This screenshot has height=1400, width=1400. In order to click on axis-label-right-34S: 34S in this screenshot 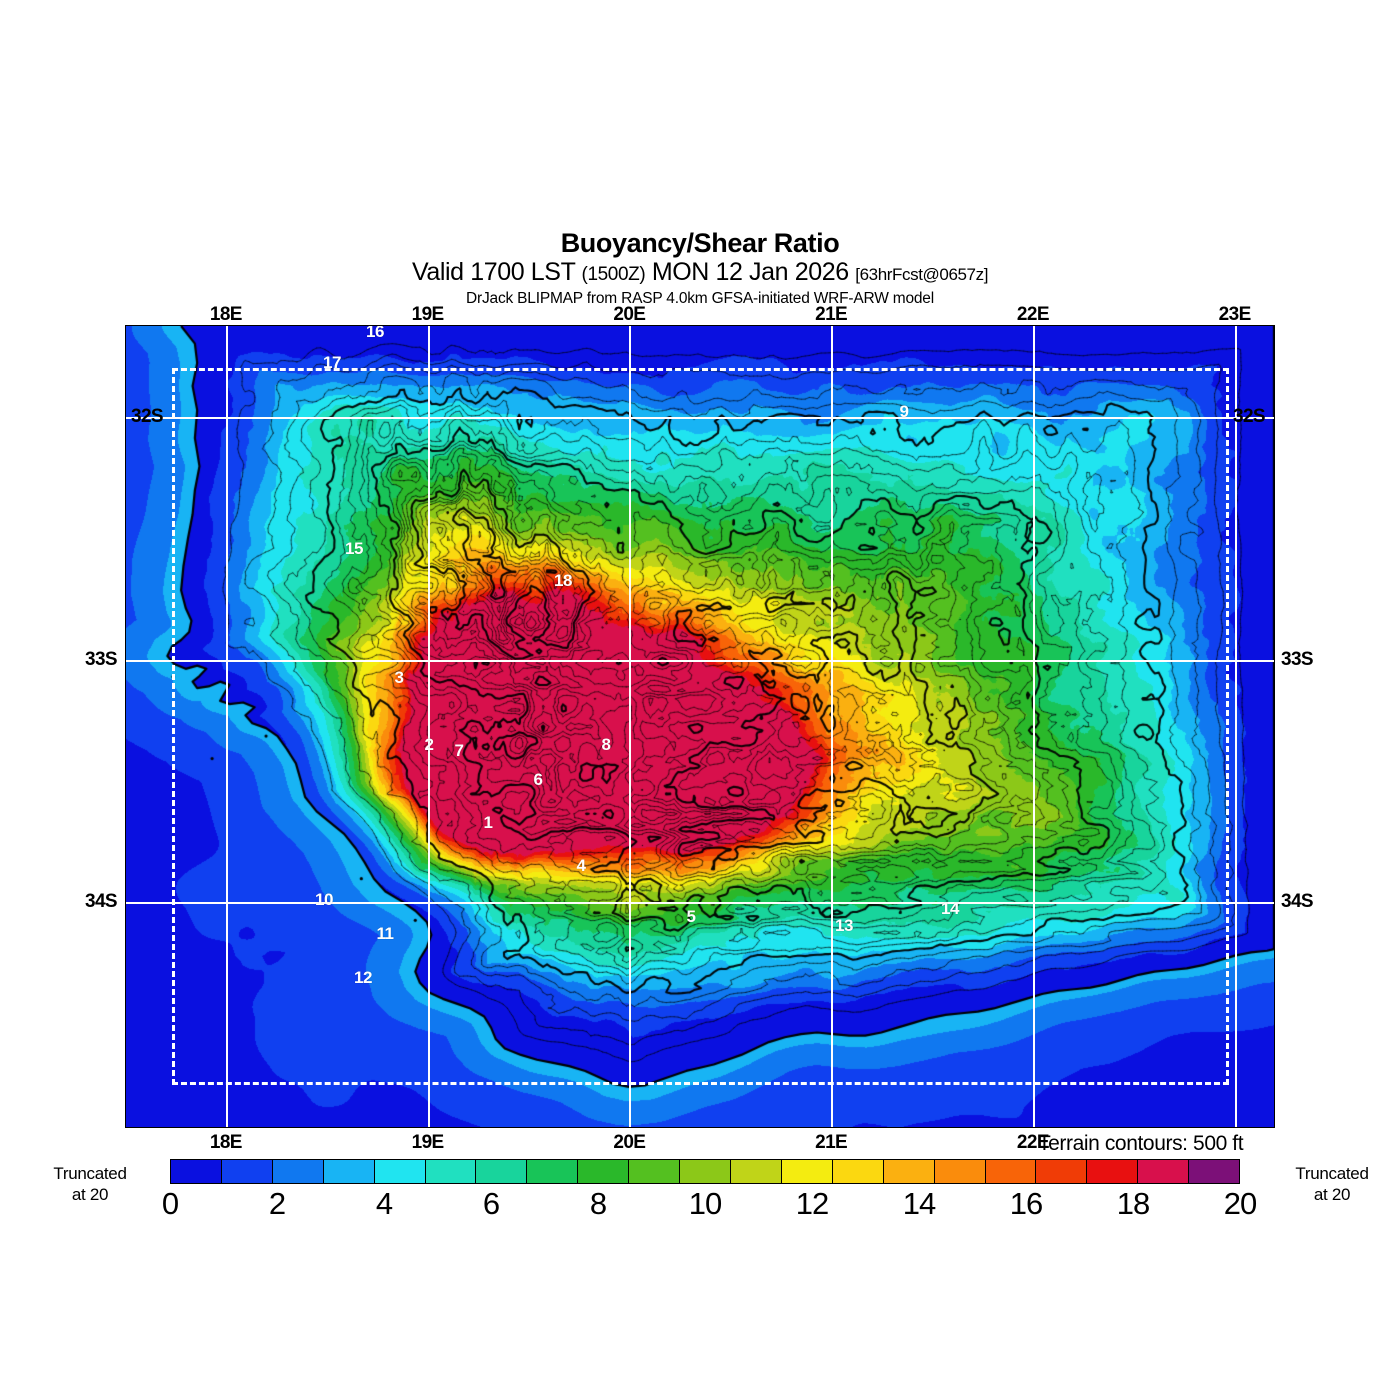, I will do `click(1297, 902)`.